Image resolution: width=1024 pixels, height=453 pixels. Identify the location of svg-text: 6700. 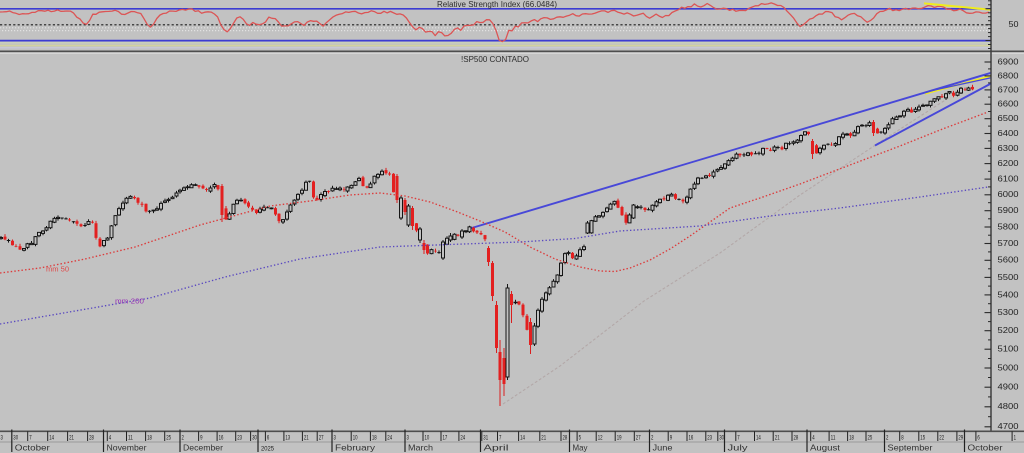
(1009, 89).